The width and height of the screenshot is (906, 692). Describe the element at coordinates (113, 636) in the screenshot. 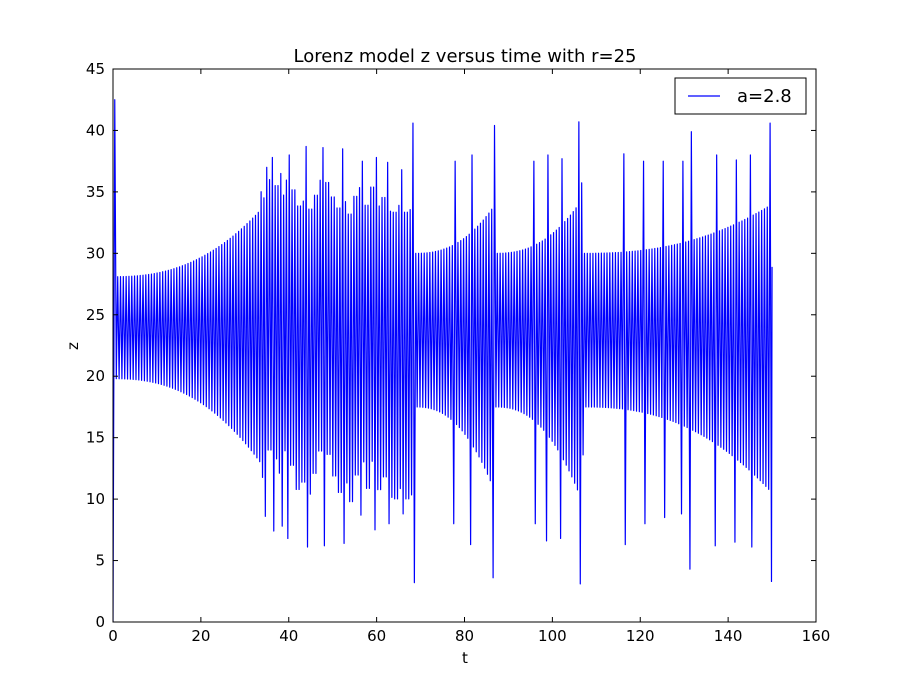

I see `x-tick-label: 0` at that location.